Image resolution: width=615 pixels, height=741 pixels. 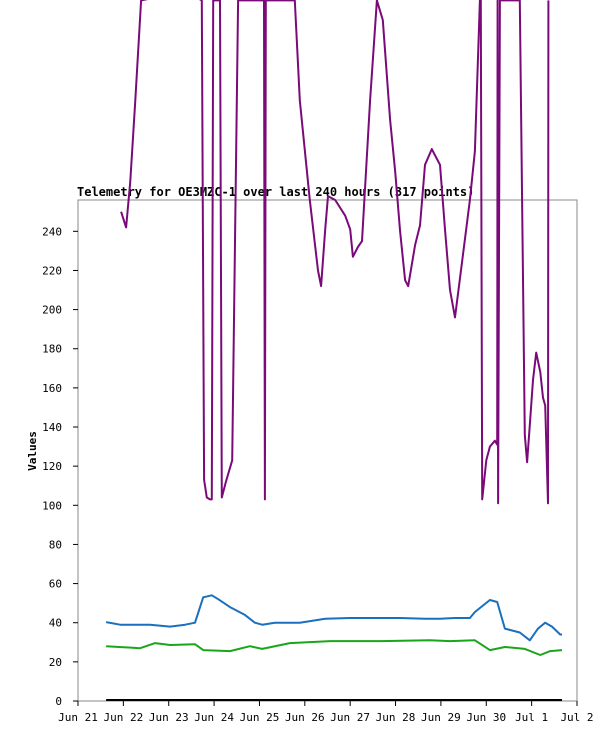 What do you see at coordinates (169, 717) in the screenshot?
I see `x-tick-label: Jun 23` at bounding box center [169, 717].